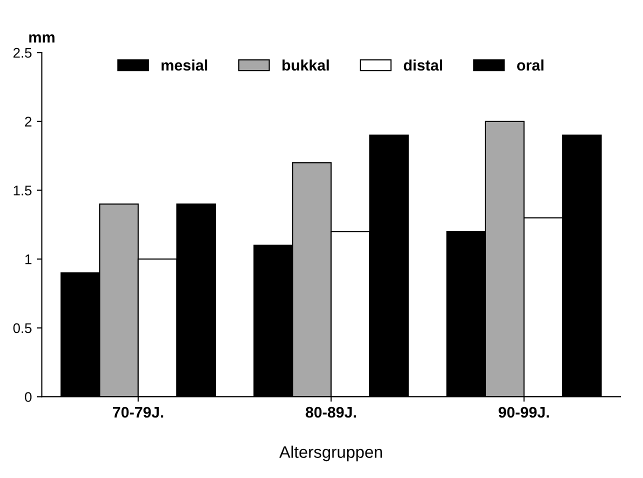 The image size is (643, 478). I want to click on legend-label: bukkal, so click(305, 65).